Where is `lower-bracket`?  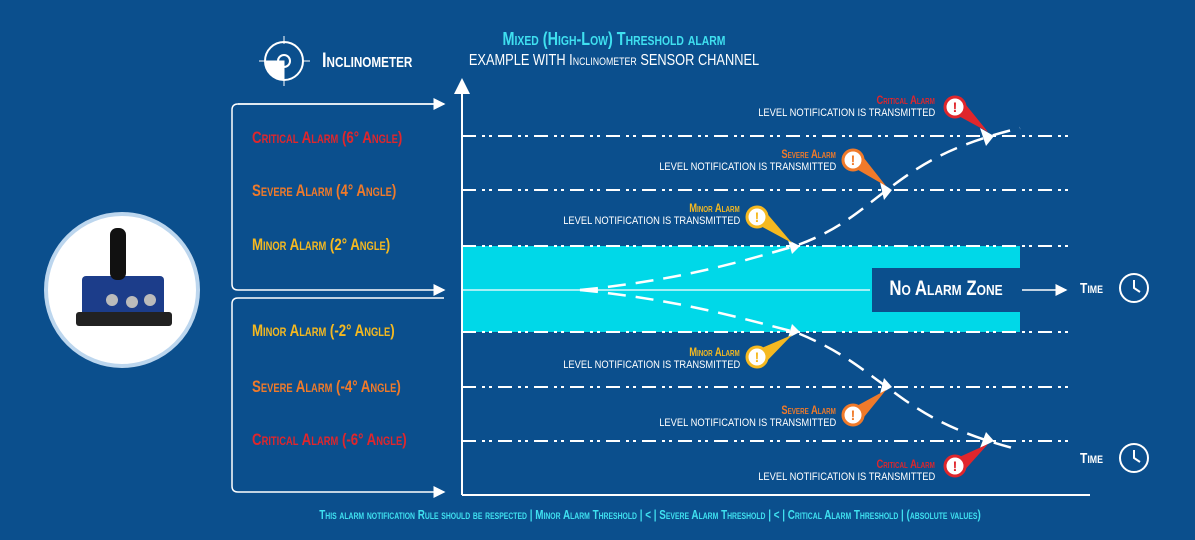
lower-bracket is located at coordinates (338, 397).